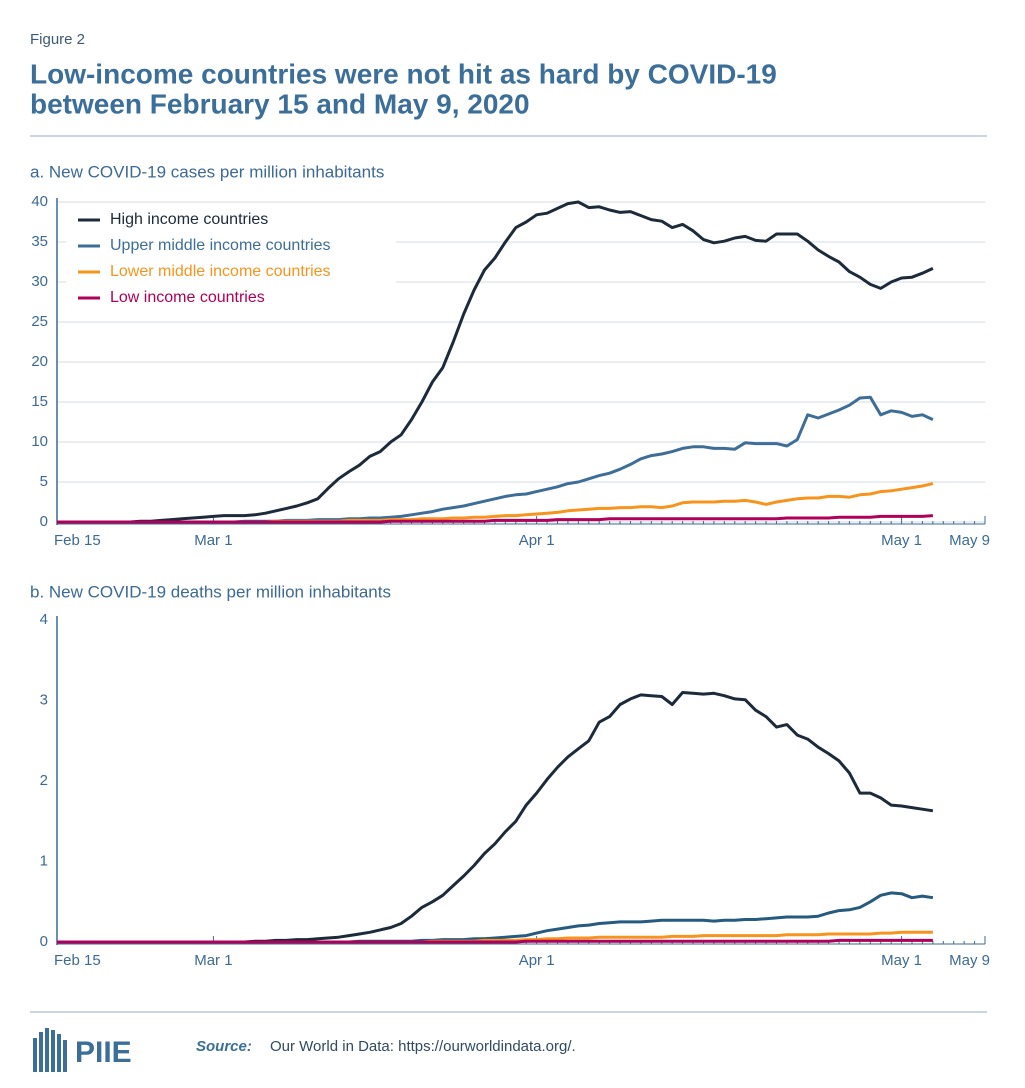  Describe the element at coordinates (280, 103) in the screenshot. I see `title-line: between February 15 and May 9, 2020` at that location.